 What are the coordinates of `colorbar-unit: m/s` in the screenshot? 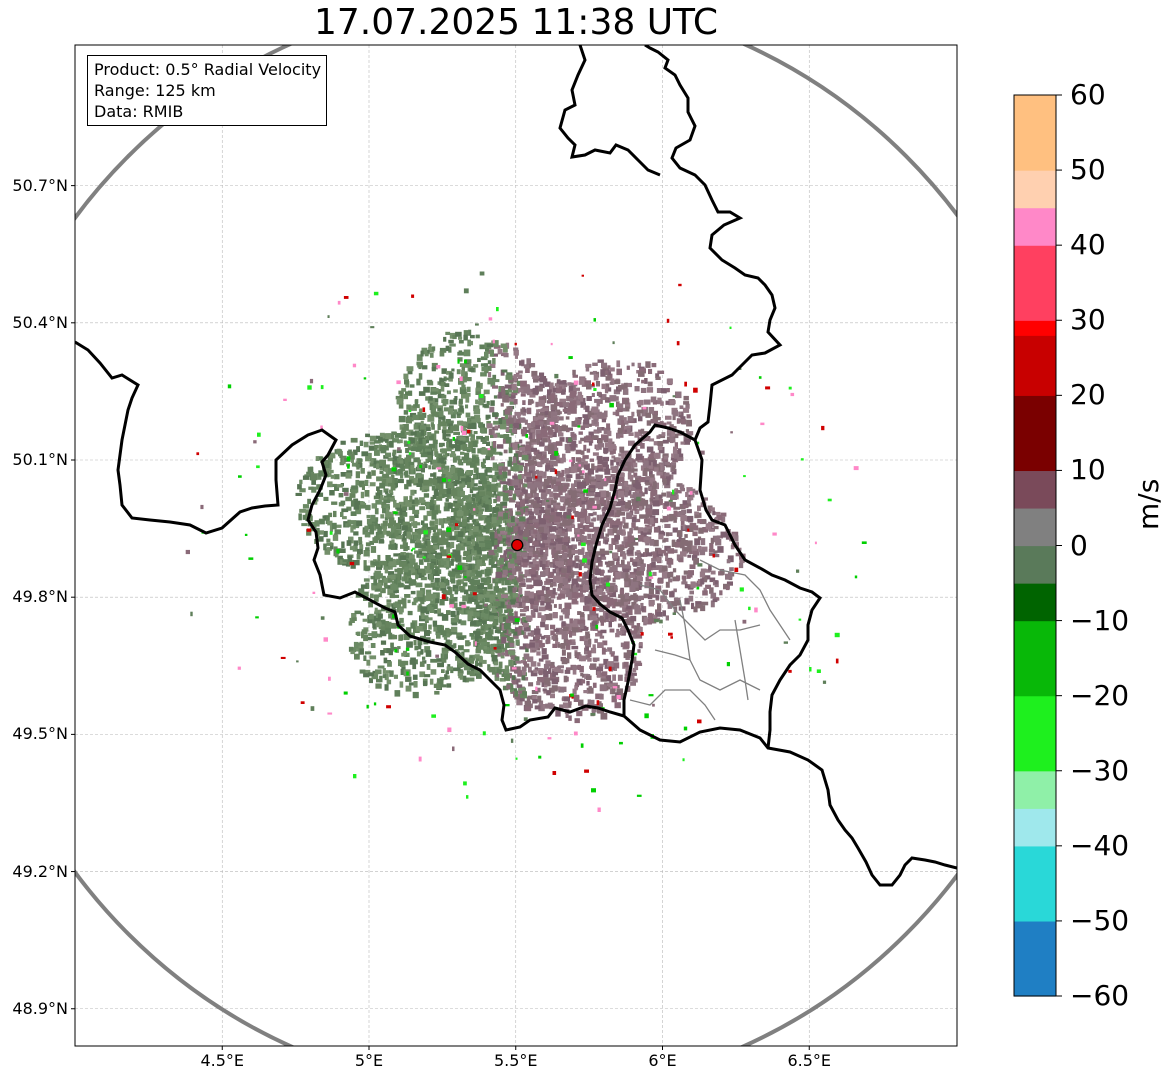 It's located at (1148, 504).